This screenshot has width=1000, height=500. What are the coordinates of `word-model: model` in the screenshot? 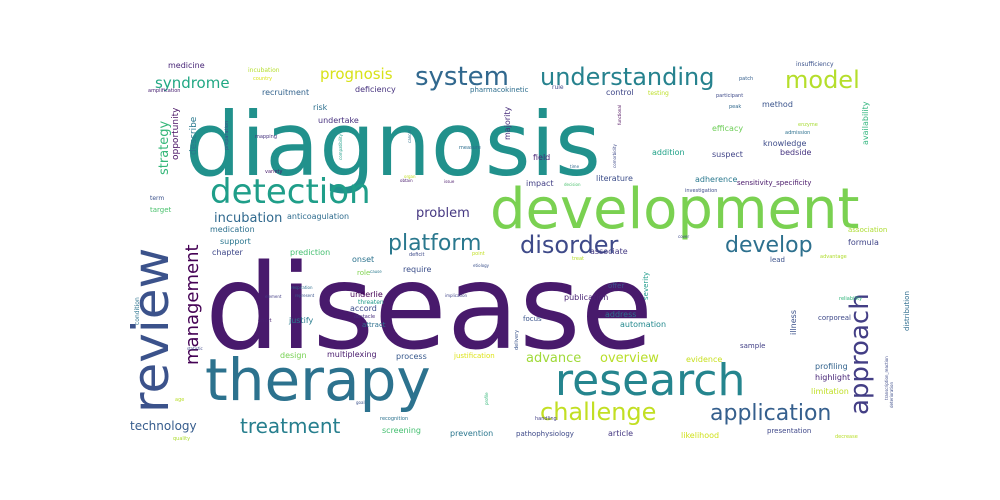 It's located at (822, 80).